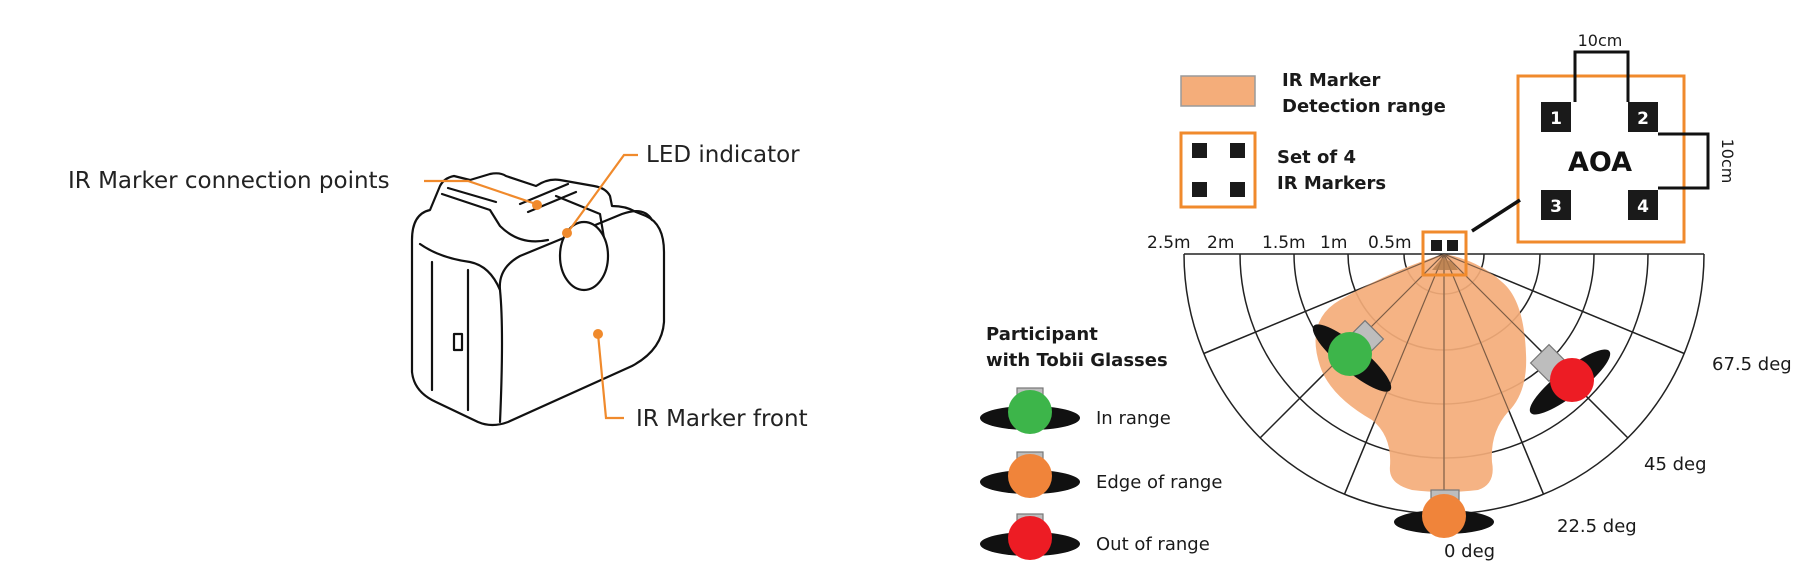 This screenshot has height=588, width=1818. Describe the element at coordinates (537, 205) in the screenshot. I see `connection-dot` at that location.